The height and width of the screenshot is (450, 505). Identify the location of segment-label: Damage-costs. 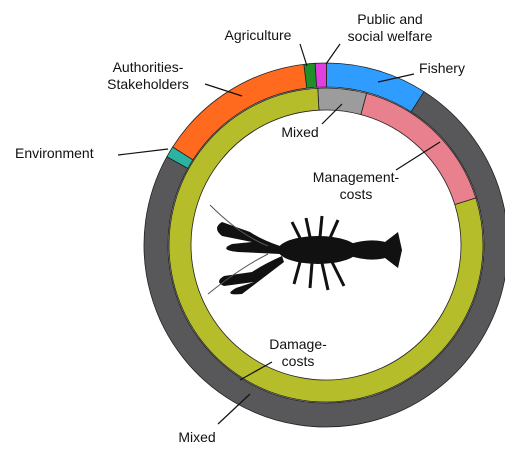
(298, 352).